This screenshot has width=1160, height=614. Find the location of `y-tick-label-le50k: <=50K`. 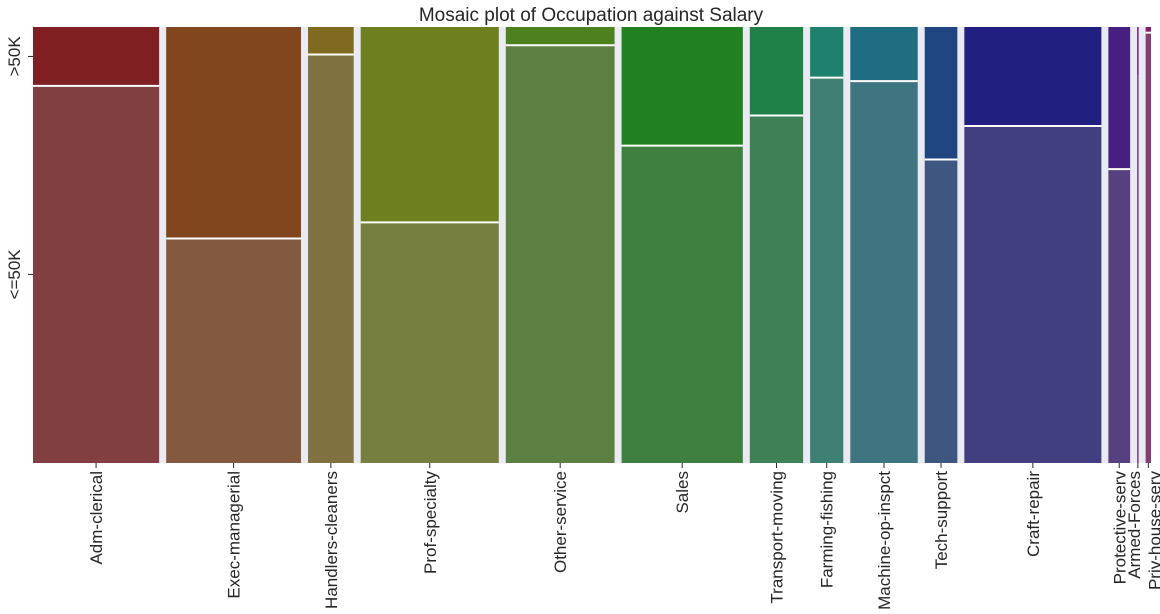

y-tick-label-le50k: <=50K is located at coordinates (14, 274).